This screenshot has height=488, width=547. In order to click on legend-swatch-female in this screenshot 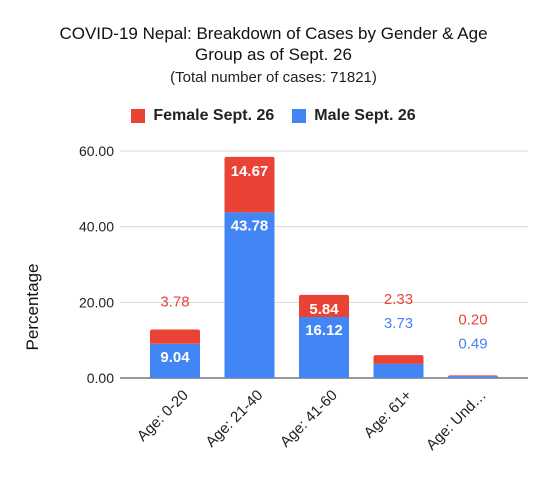, I will do `click(138, 116)`.